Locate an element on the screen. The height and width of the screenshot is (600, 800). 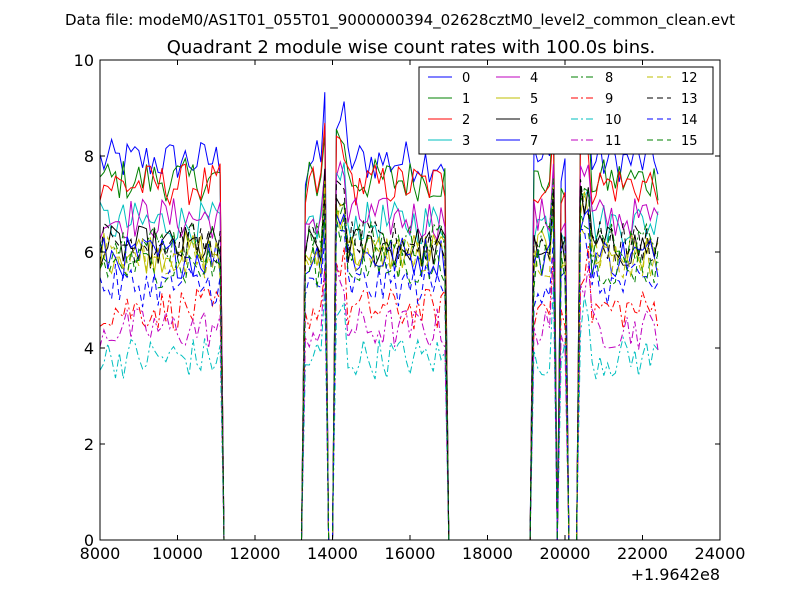
x-tick-label: 18000 is located at coordinates (487, 553).